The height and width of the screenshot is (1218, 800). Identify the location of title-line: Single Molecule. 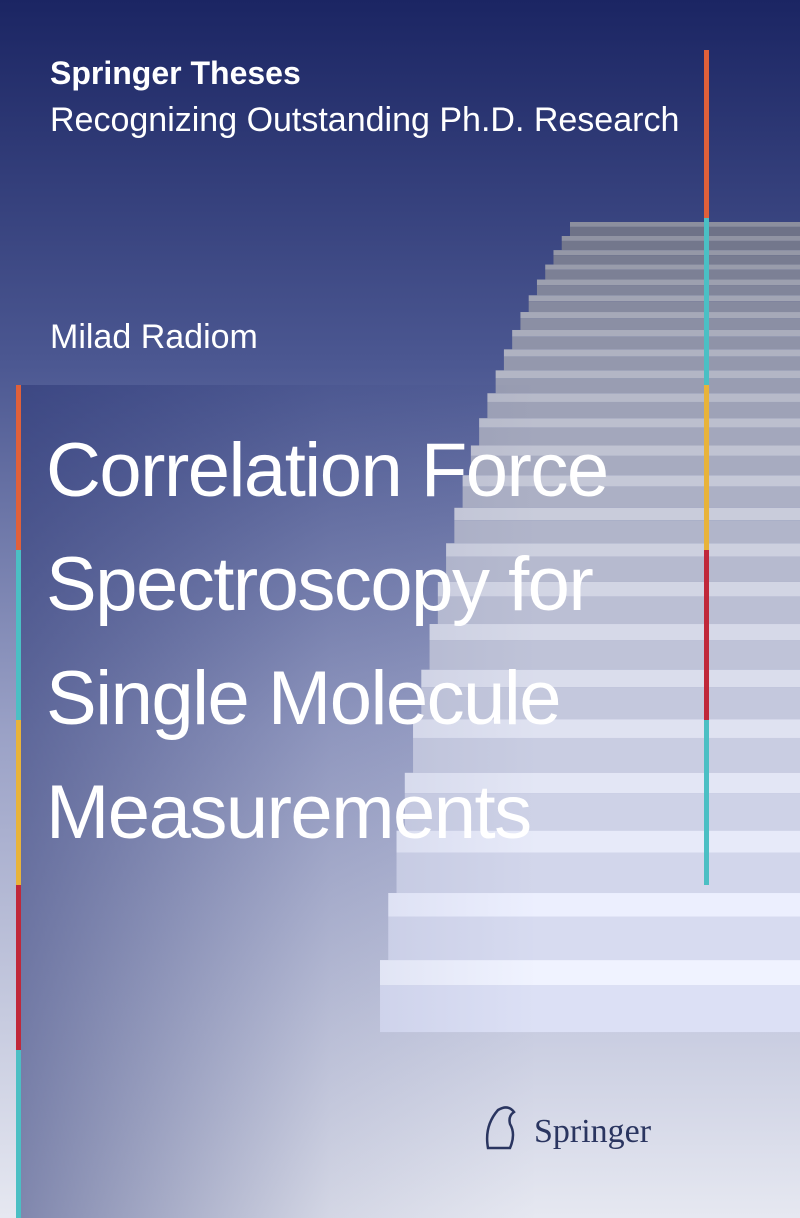
(303, 698).